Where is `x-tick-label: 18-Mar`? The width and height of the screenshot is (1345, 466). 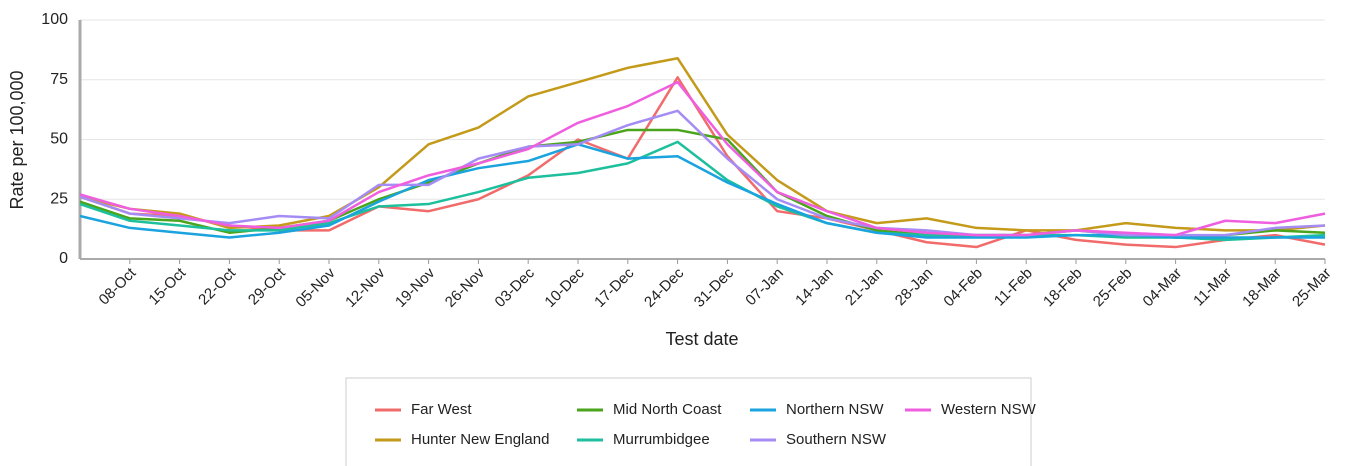
x-tick-label: 18-Mar is located at coordinates (1262, 288).